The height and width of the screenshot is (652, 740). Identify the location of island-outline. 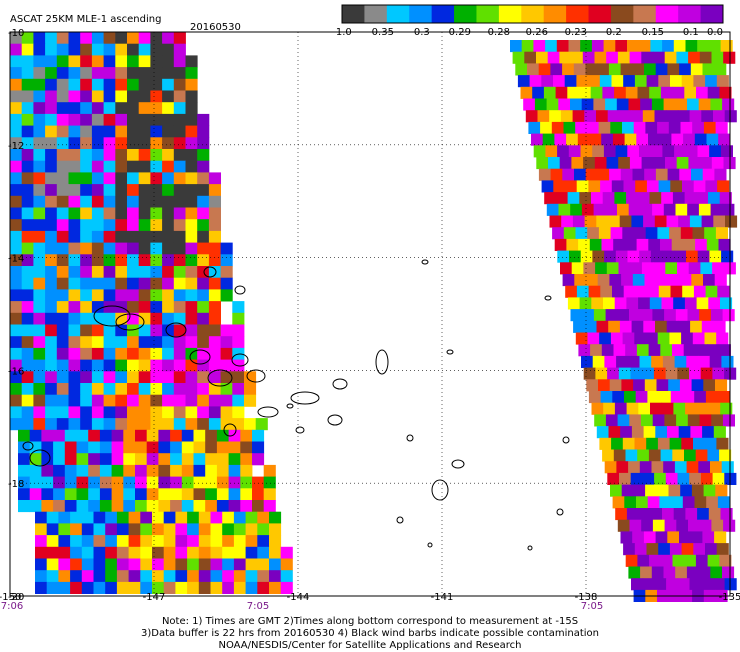
(440, 490).